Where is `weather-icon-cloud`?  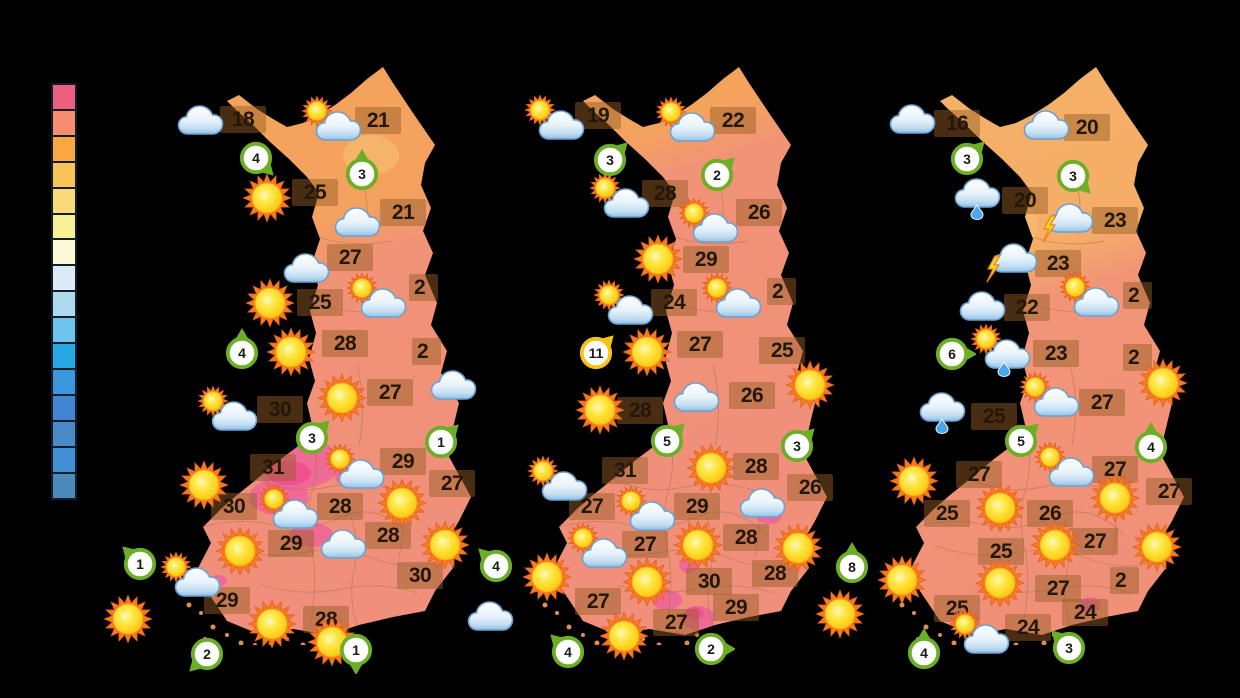
weather-icon-cloud is located at coordinates (490, 616).